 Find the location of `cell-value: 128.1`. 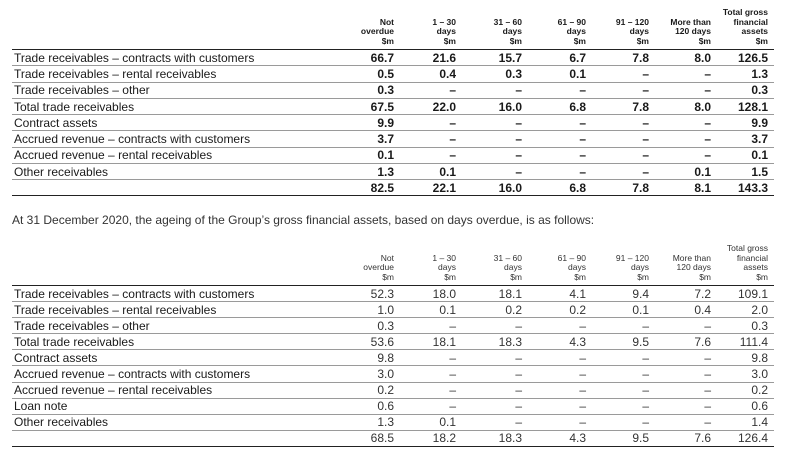

cell-value: 128.1 is located at coordinates (745, 106).